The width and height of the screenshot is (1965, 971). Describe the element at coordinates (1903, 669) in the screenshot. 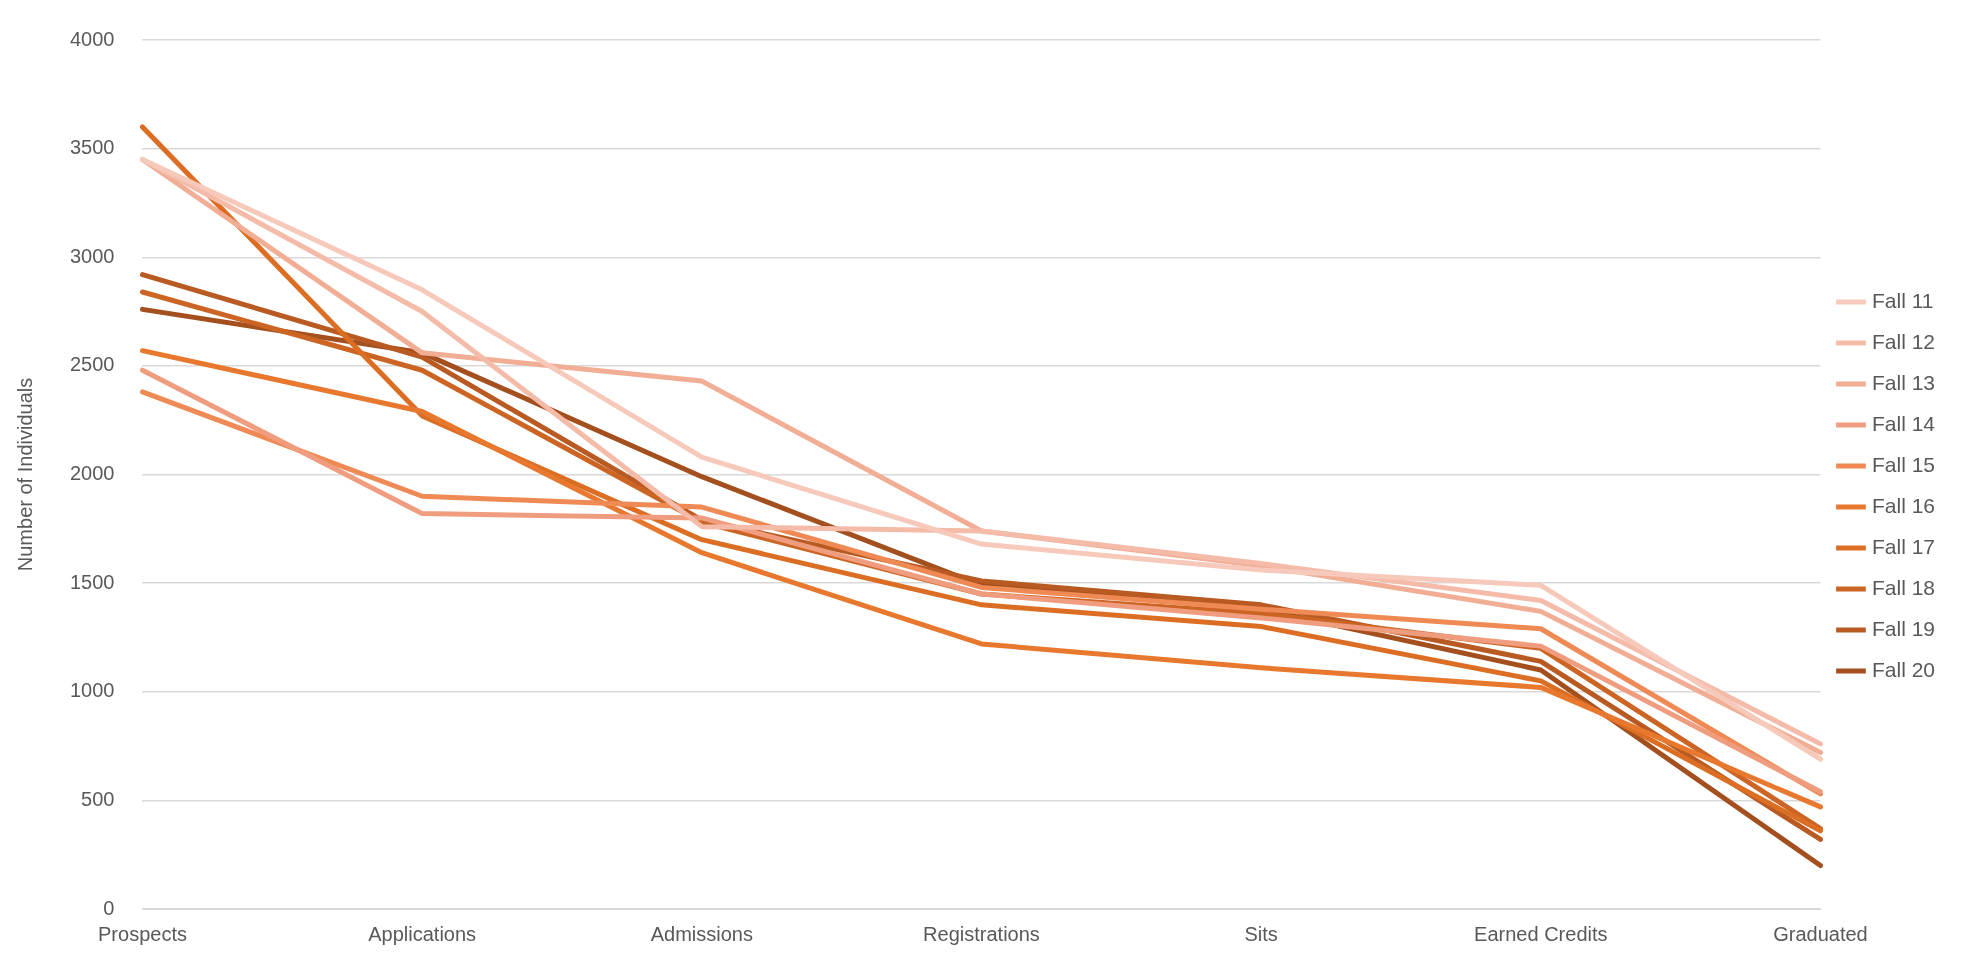

I see `legend-label: Fall 20` at that location.